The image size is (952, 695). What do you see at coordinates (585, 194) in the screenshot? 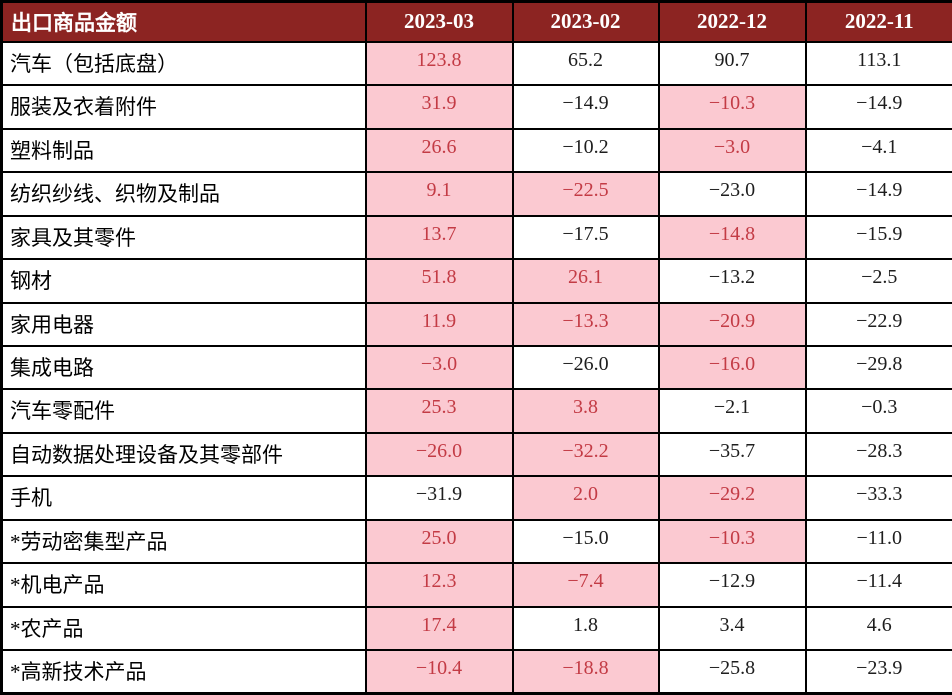
I see `value-cell: −22.5` at bounding box center [585, 194].